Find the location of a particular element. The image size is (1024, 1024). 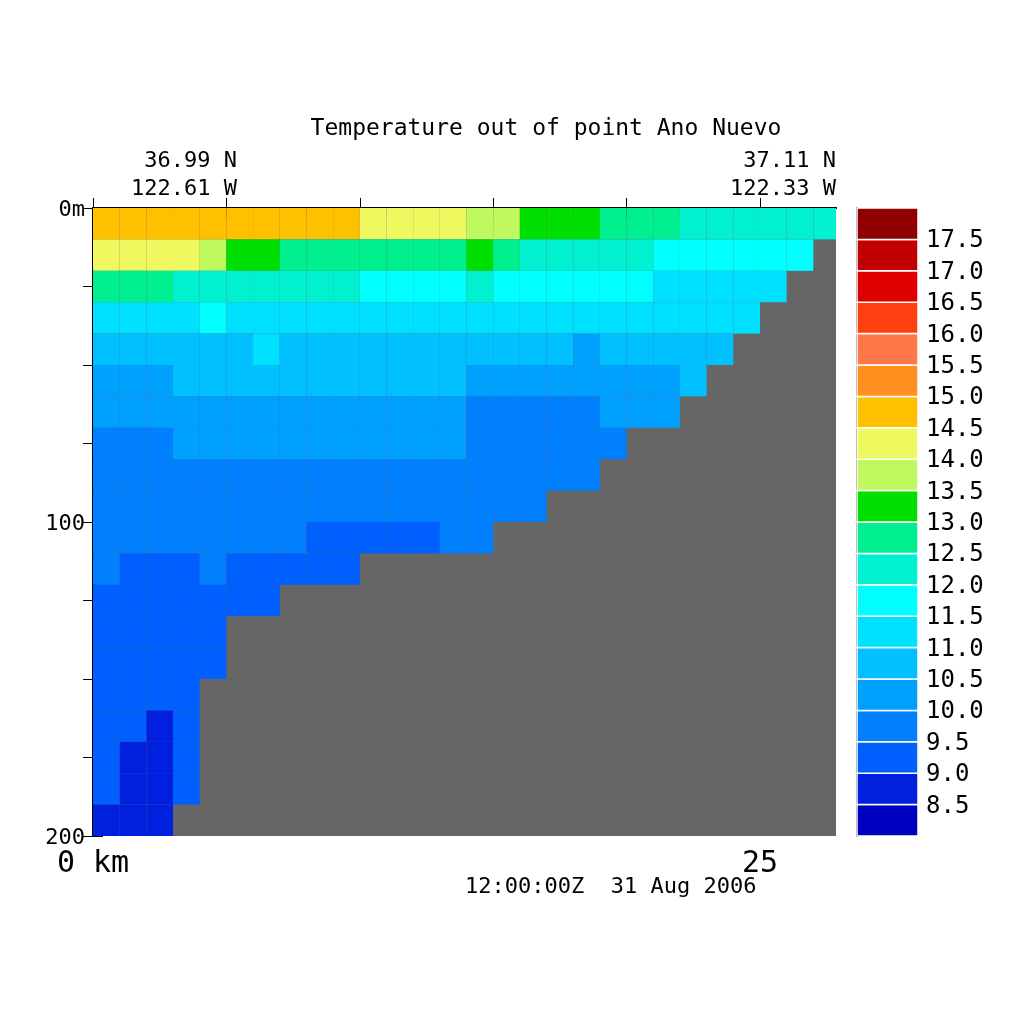

chart-title: Temperature out of point Ano Nuevo is located at coordinates (546, 126).